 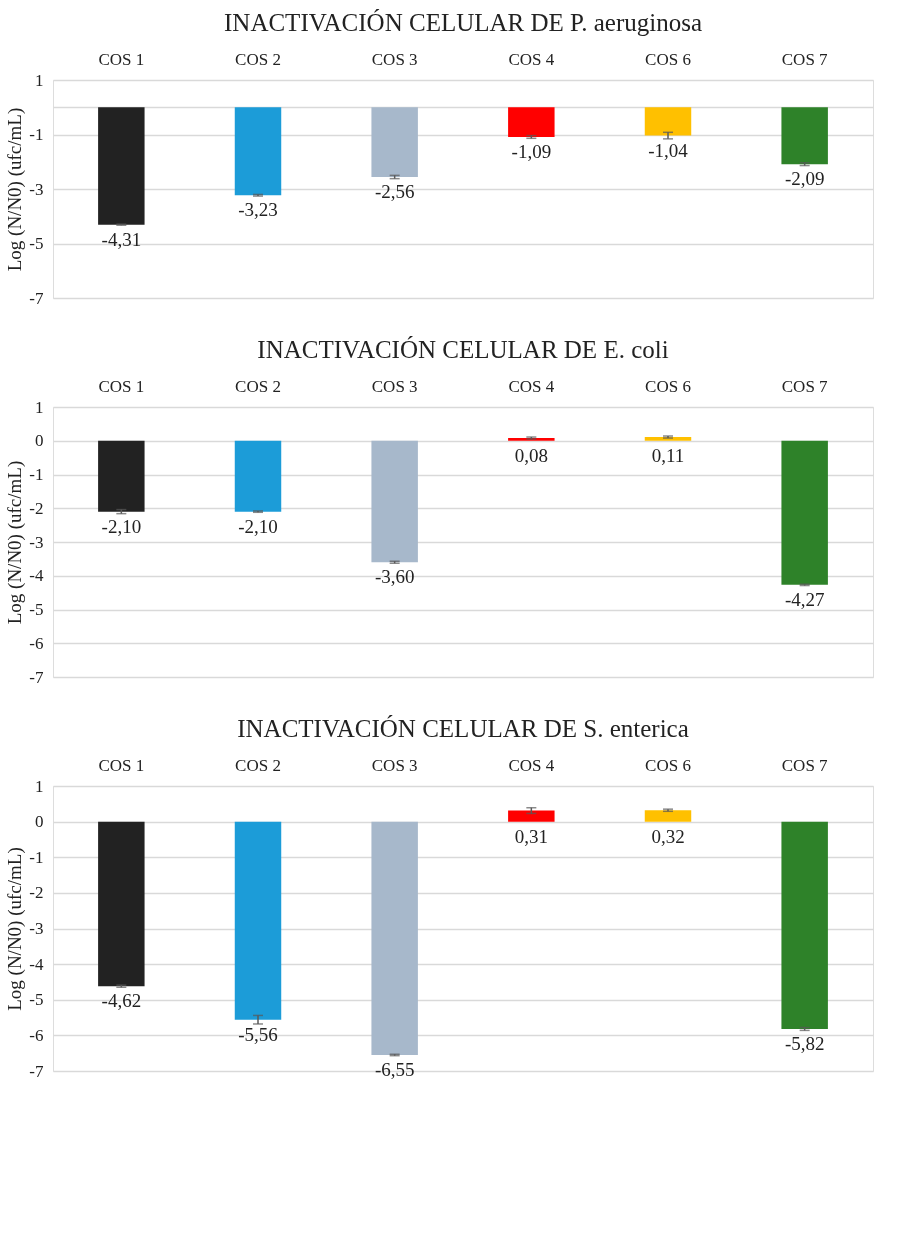 What do you see at coordinates (531, 455) in the screenshot?
I see `data-label: 0,08` at bounding box center [531, 455].